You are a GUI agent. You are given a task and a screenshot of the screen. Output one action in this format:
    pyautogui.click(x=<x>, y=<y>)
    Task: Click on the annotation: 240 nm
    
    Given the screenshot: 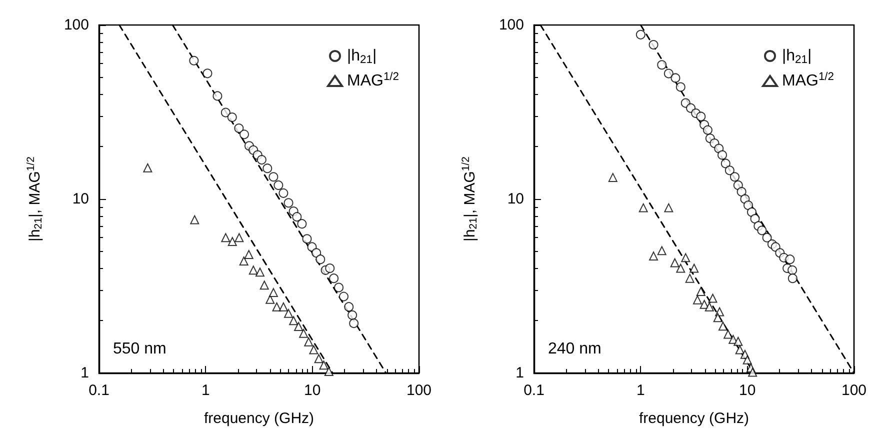 What is the action you would take?
    pyautogui.click(x=575, y=349)
    